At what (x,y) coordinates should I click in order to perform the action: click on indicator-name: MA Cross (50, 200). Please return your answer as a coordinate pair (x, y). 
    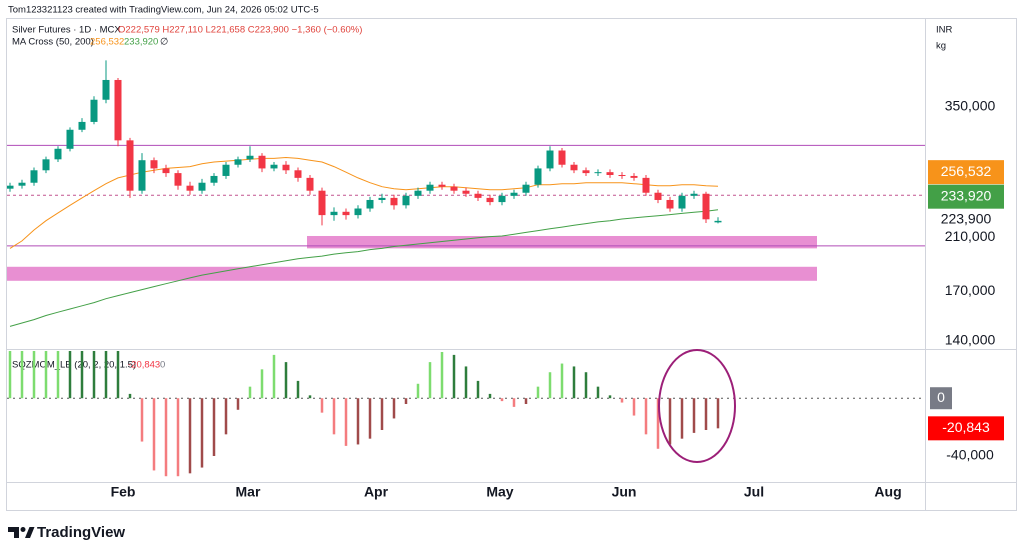
    Looking at the image, I should click on (53, 42).